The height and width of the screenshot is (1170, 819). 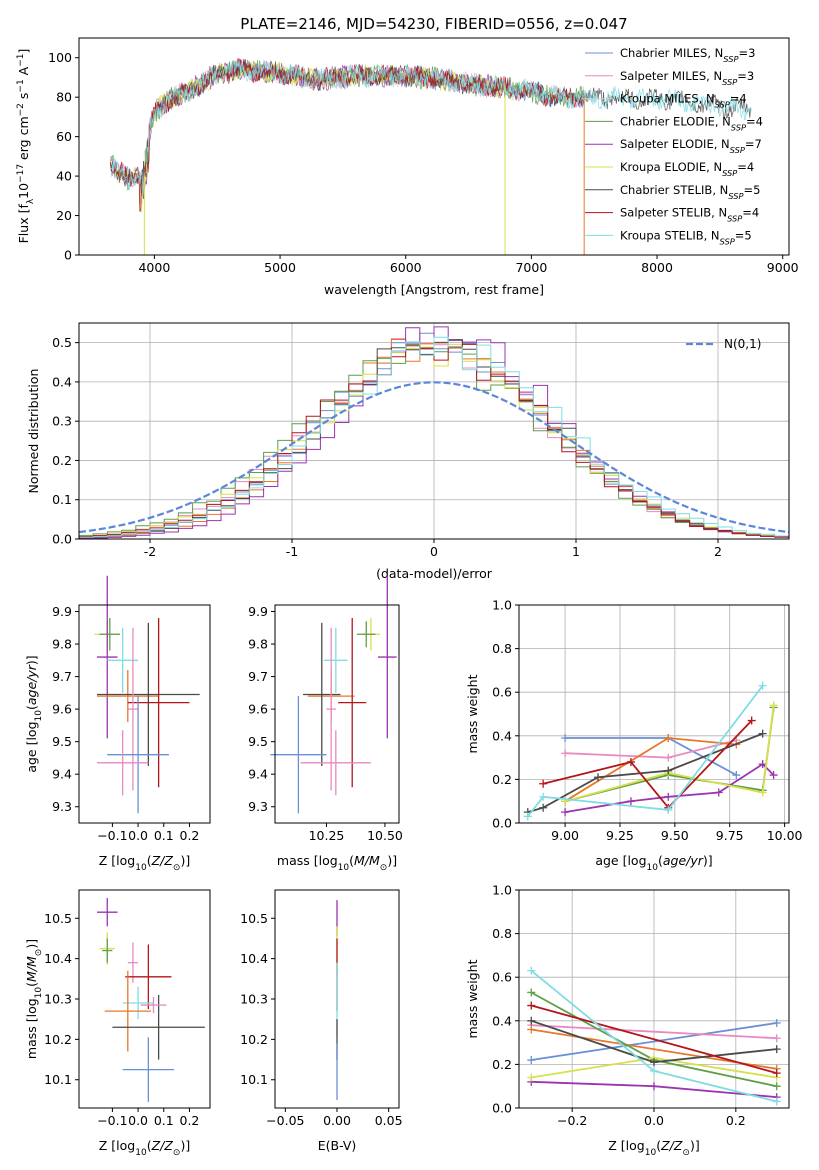 What do you see at coordinates (31, 707) in the screenshot?
I see `y-axis-label-part: (` at bounding box center [31, 707].